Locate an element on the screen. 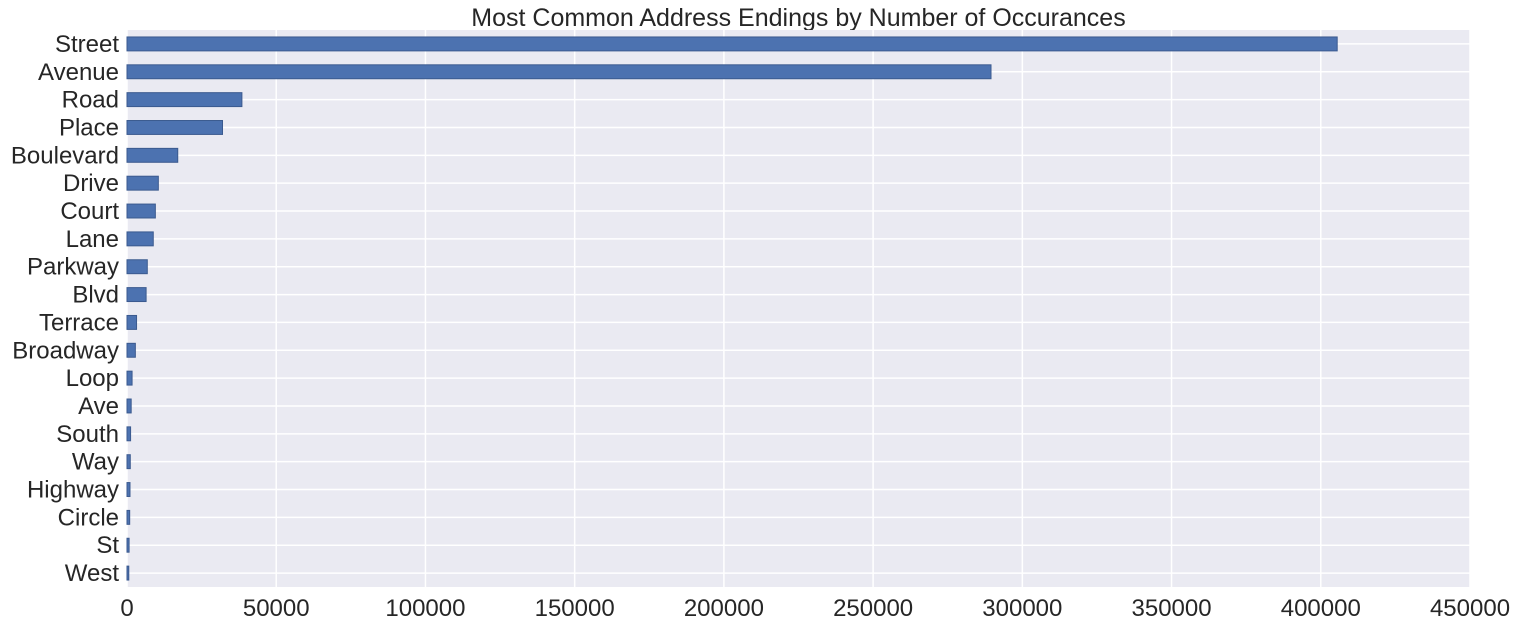  category-label: Road is located at coordinates (90, 100).